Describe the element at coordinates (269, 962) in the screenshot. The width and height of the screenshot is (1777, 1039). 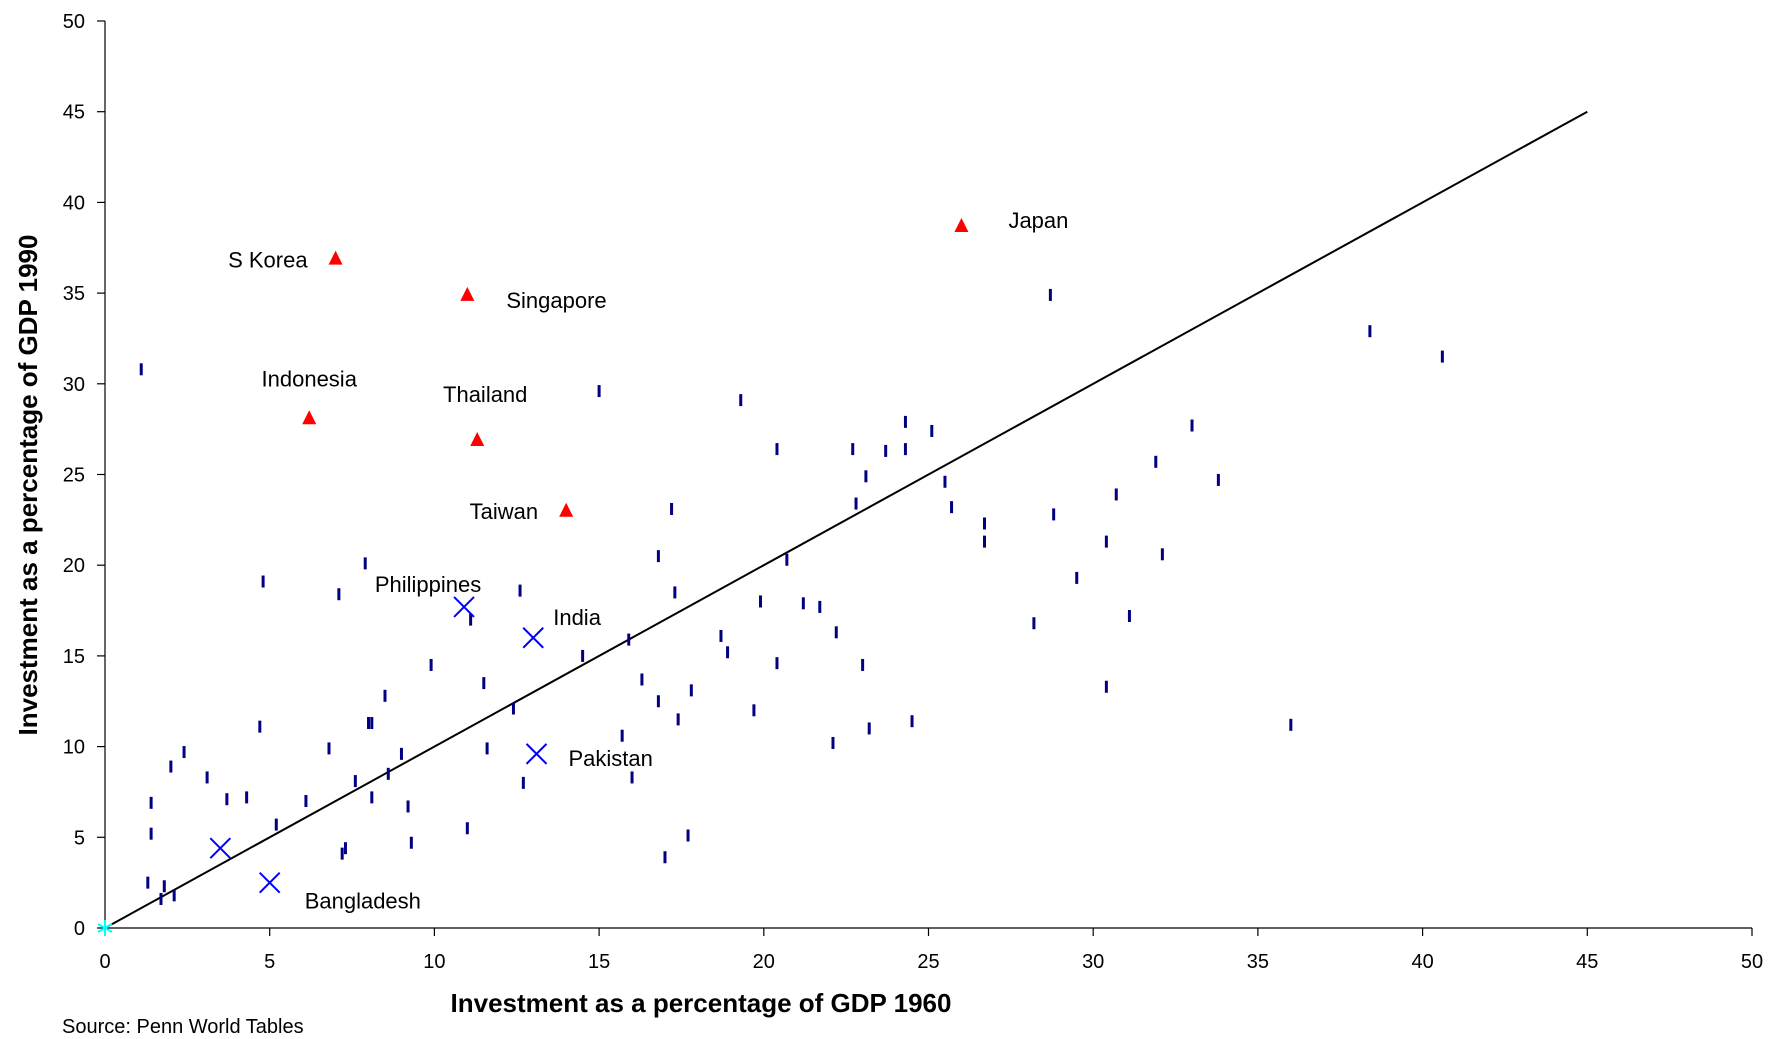
I see `x-tick-label: 5` at that location.